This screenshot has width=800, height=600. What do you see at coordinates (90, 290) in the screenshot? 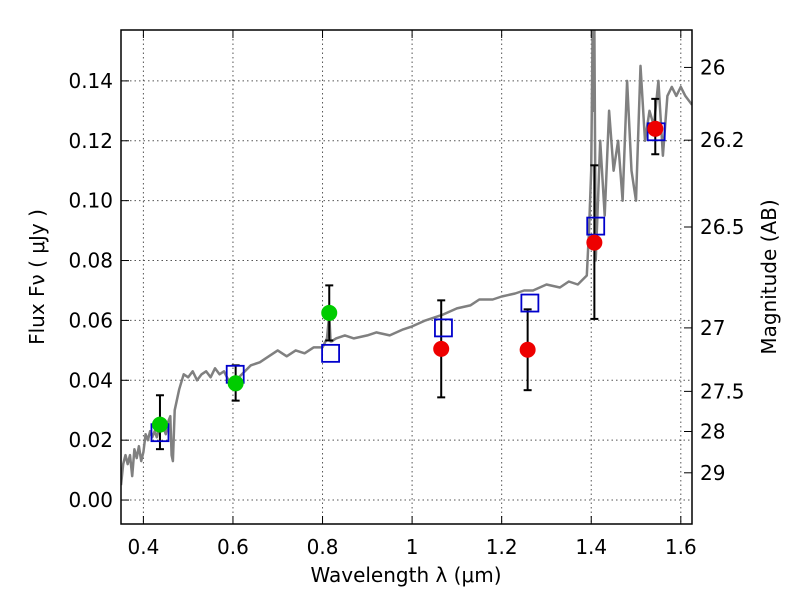
I see `y-tick-labels: 0.00 0.02 0.04 0.06 0.08 0.10 0.12 0.14` at bounding box center [90, 290].